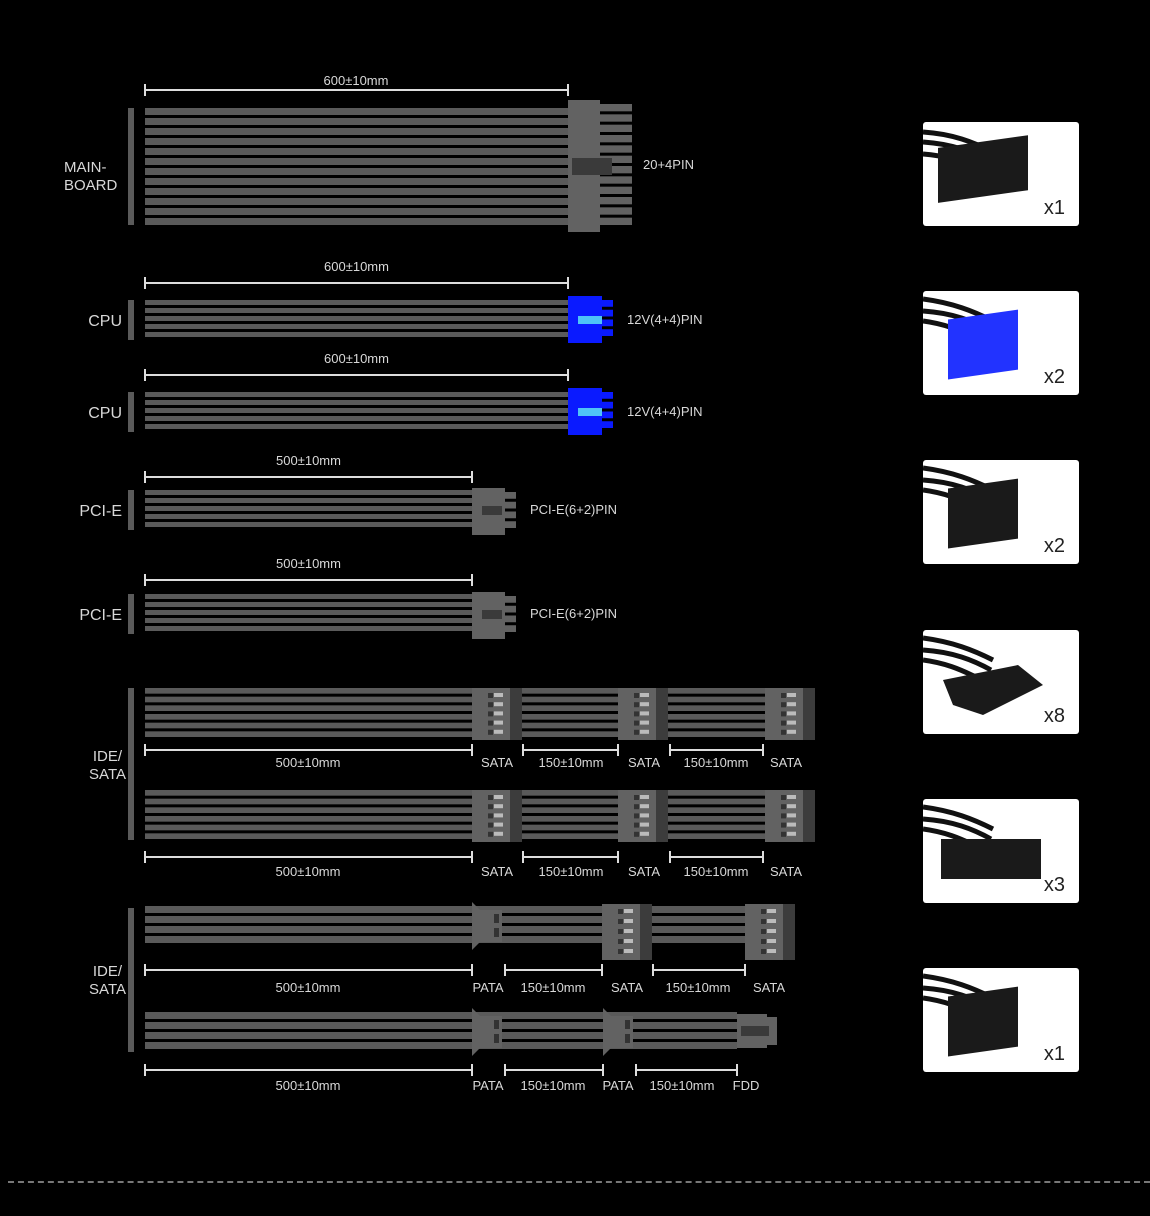 The height and width of the screenshot is (1216, 1150). I want to click on connector-photo-card: x2, so click(1001, 343).